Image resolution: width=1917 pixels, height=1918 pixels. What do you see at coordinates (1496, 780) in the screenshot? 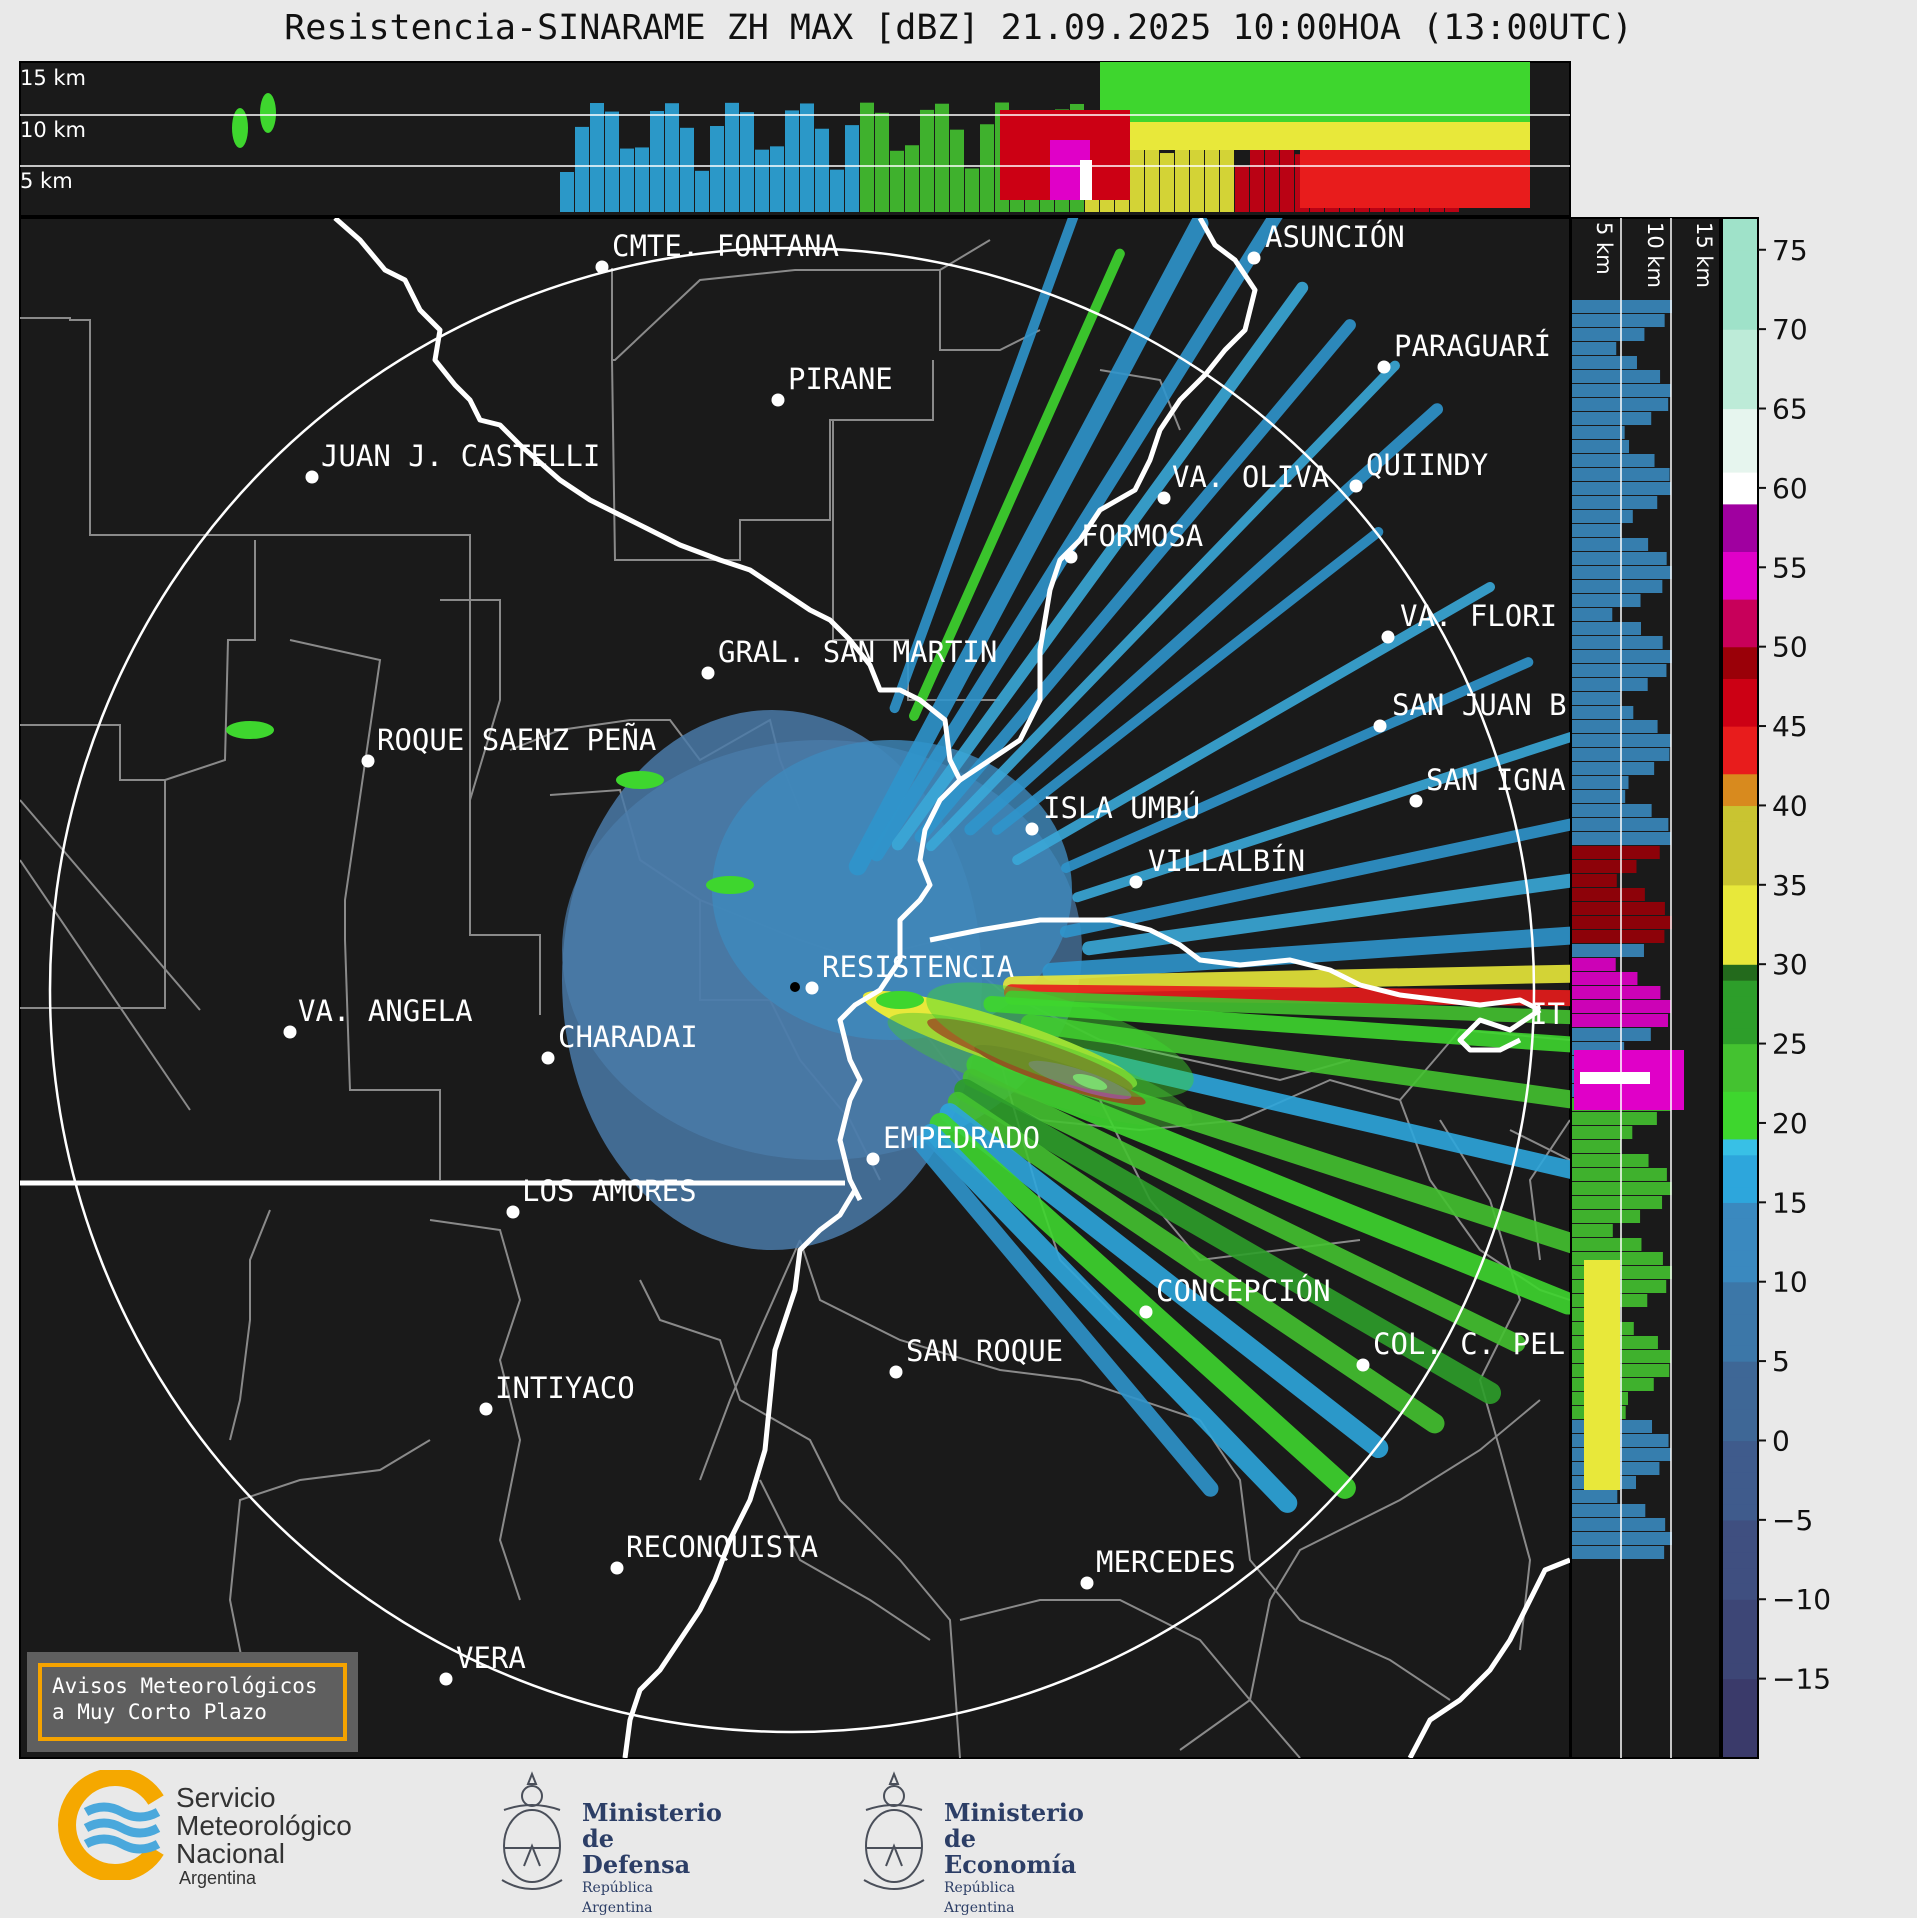
I see `city-label: SAN IGNA` at bounding box center [1496, 780].